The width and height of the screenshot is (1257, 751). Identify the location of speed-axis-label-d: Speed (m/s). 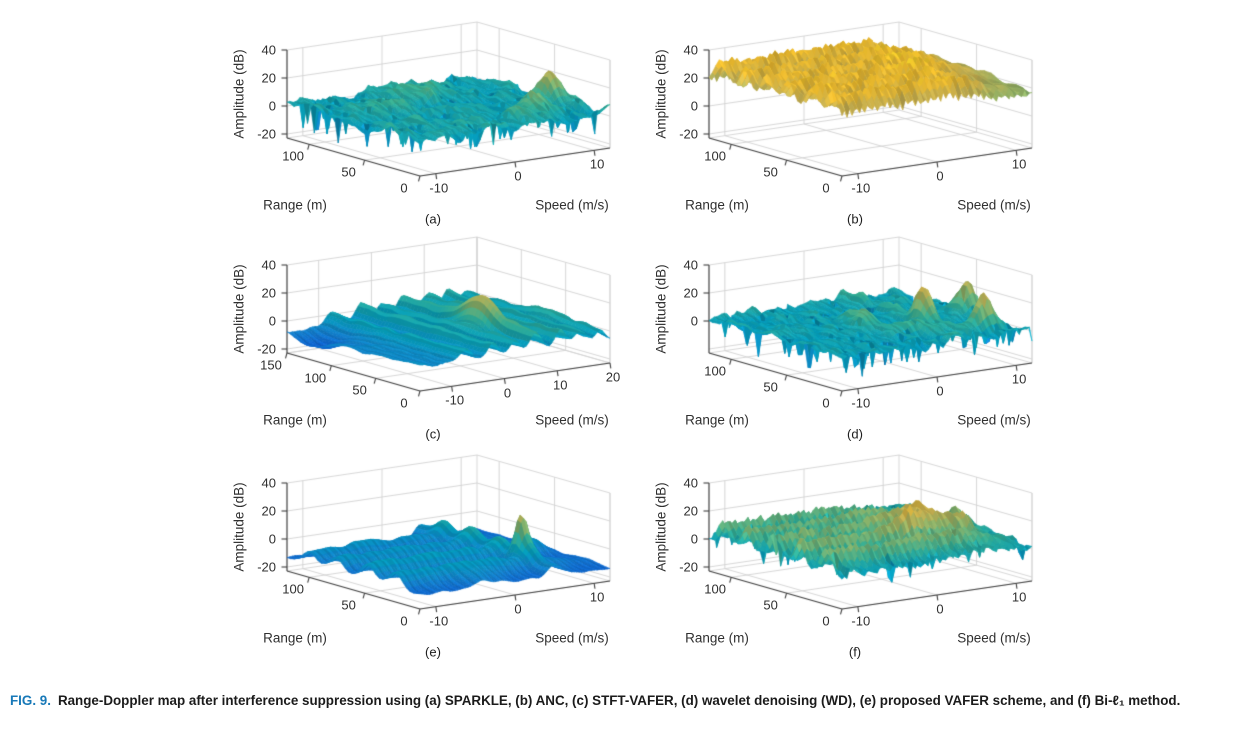
(994, 420).